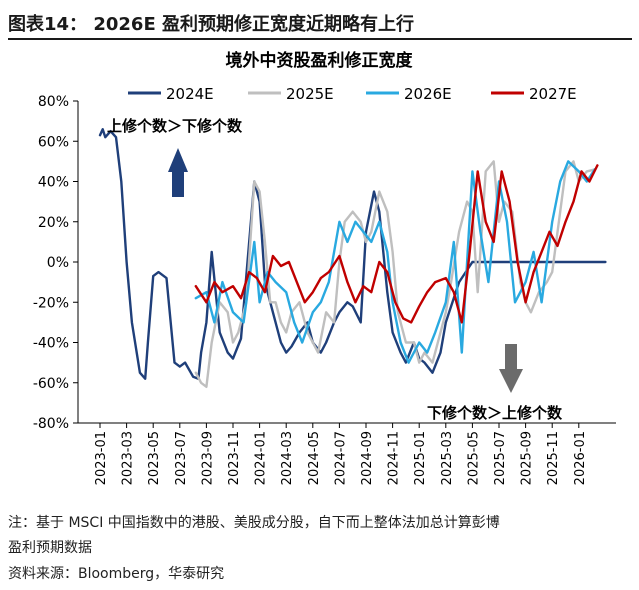 This screenshot has height=590, width=639. Describe the element at coordinates (447, 458) in the screenshot. I see `x-tick-label: 2025-03` at that location.